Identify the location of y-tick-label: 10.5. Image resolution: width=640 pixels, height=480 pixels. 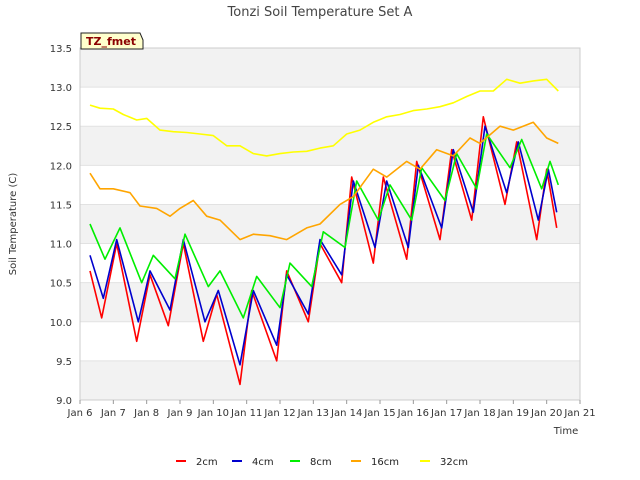
(61, 284).